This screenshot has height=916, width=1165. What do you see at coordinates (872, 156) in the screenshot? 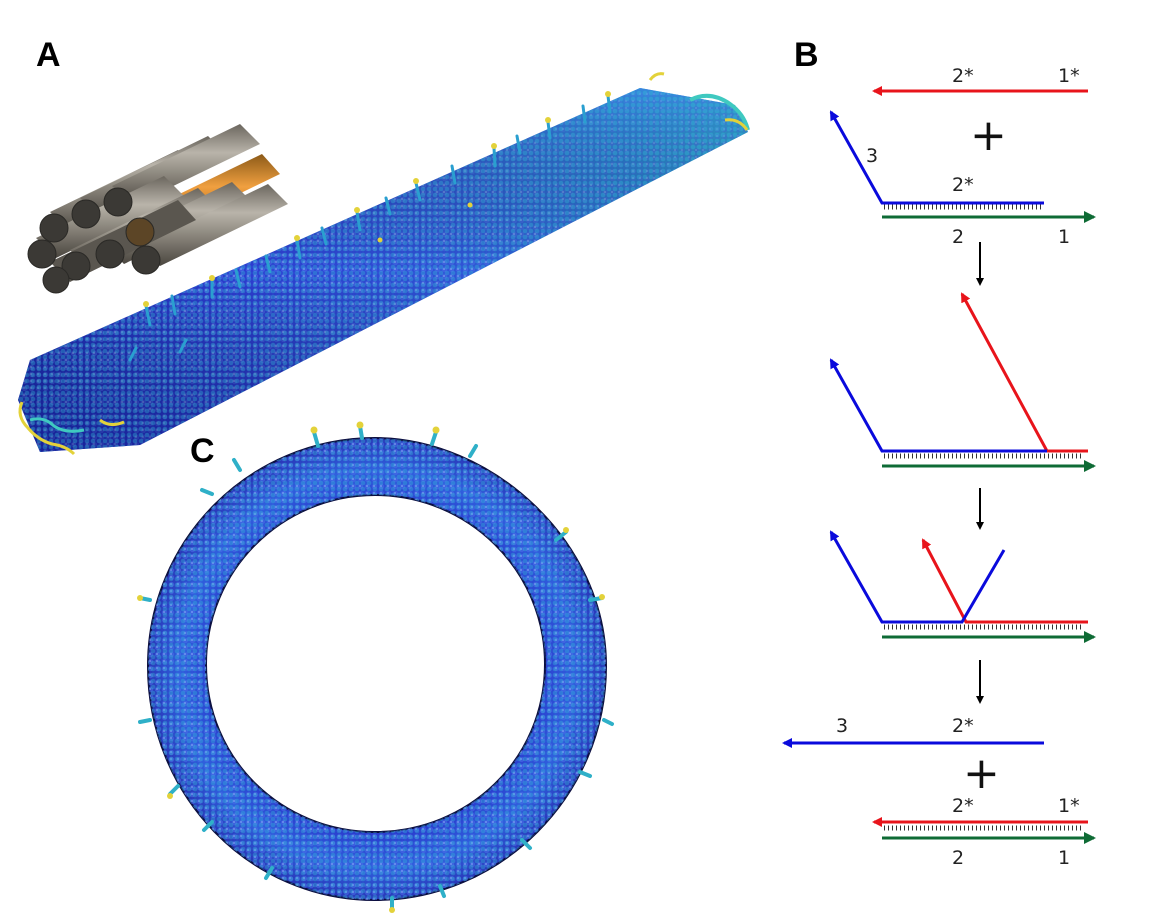
I see `domain-label-blue-3: 3` at bounding box center [872, 156].